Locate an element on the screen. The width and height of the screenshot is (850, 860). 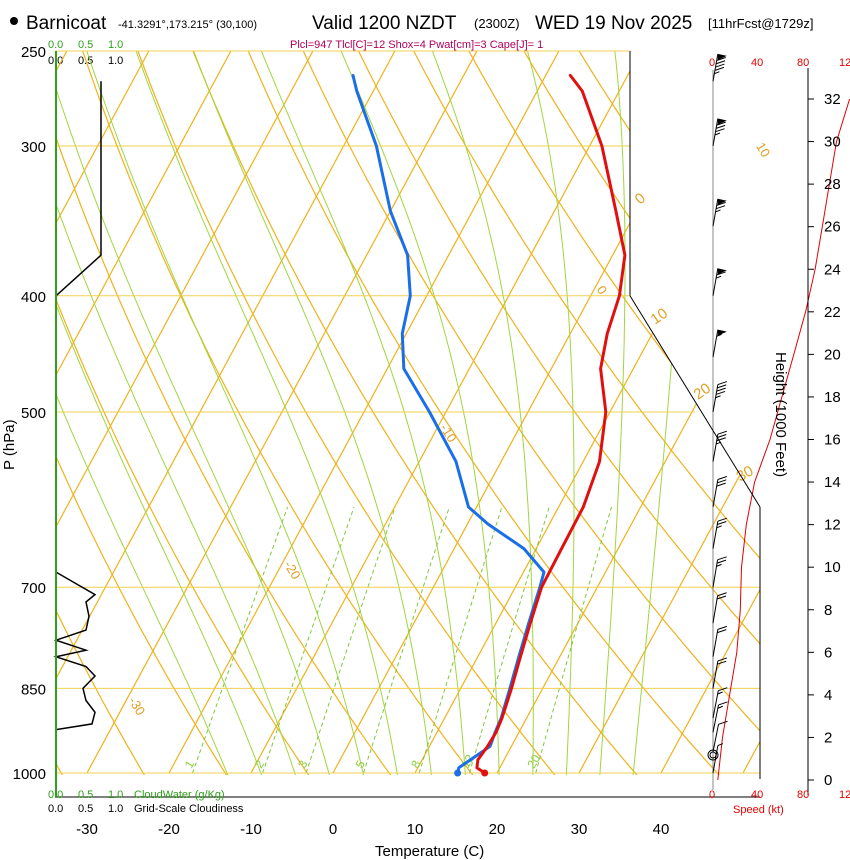
height-tick-label: 30 is located at coordinates (832, 142).